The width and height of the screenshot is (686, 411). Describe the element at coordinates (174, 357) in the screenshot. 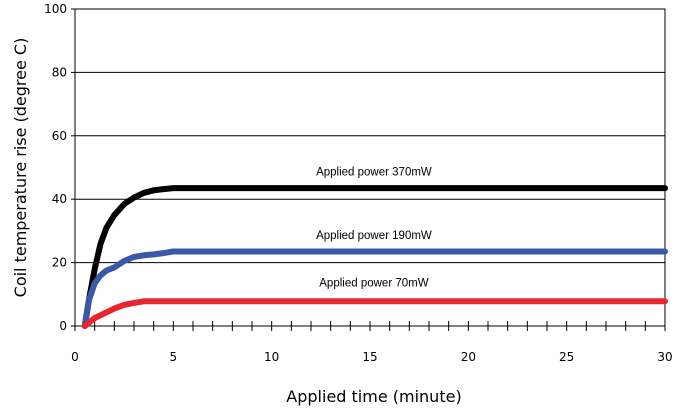

I see `x-tick-label: 5` at that location.